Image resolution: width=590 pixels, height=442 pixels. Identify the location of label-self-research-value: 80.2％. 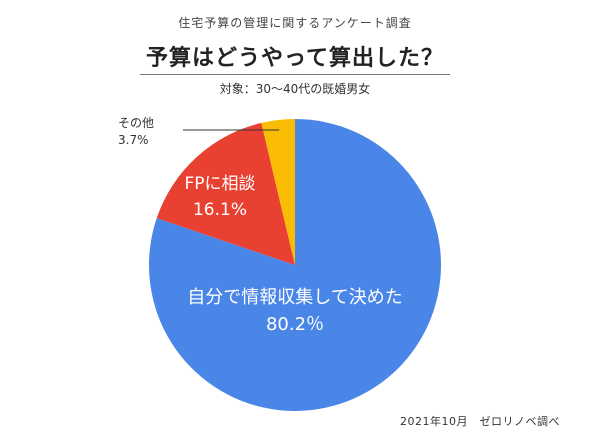
(295, 324).